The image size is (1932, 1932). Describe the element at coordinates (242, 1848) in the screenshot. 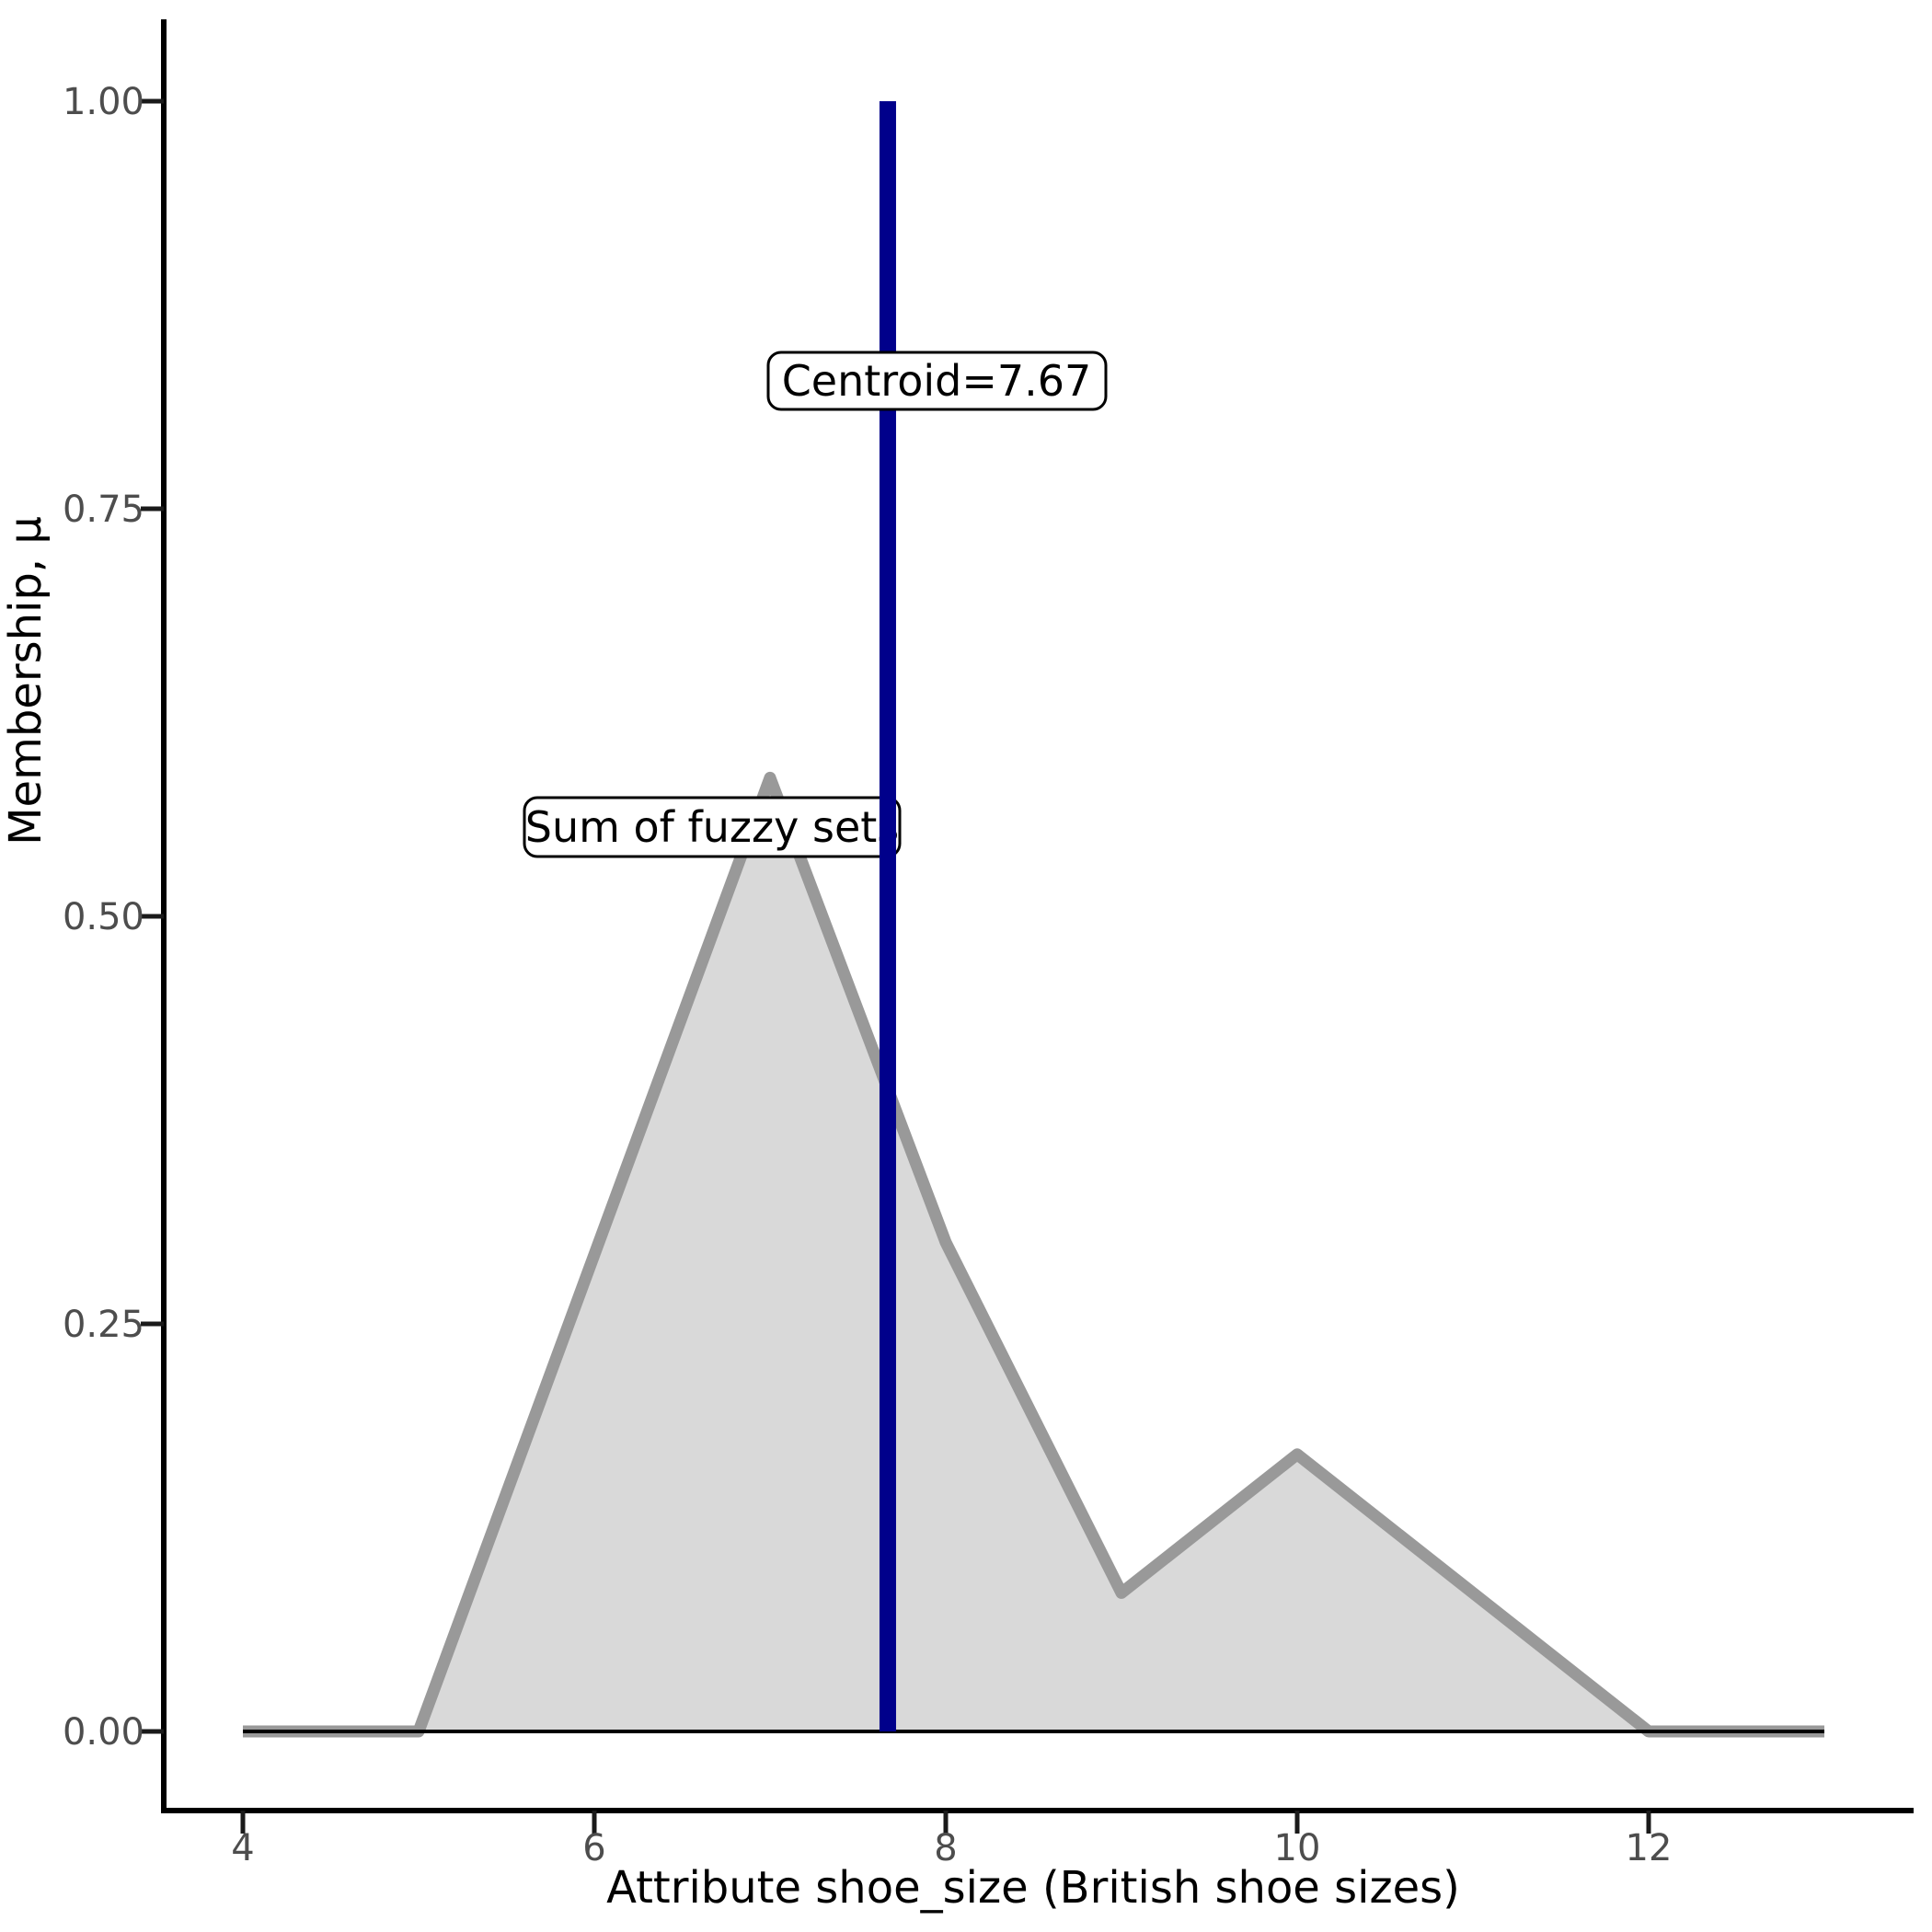

I see `x-tick-label: 4` at that location.